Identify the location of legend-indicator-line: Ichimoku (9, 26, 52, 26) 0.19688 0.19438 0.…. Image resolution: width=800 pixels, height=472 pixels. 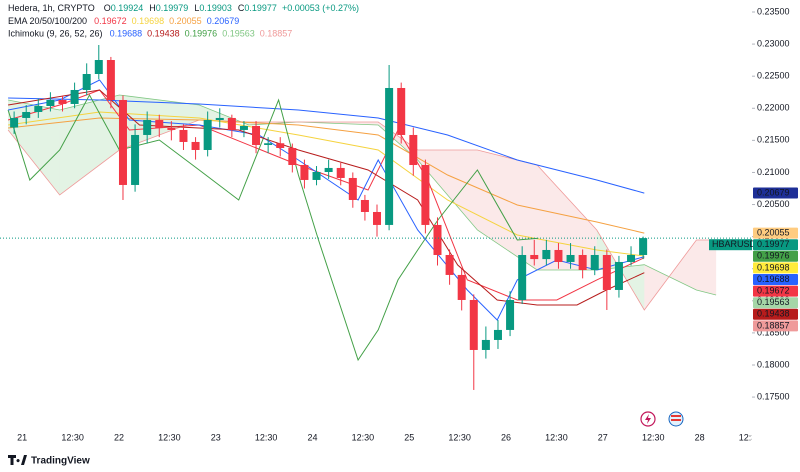
(150, 34).